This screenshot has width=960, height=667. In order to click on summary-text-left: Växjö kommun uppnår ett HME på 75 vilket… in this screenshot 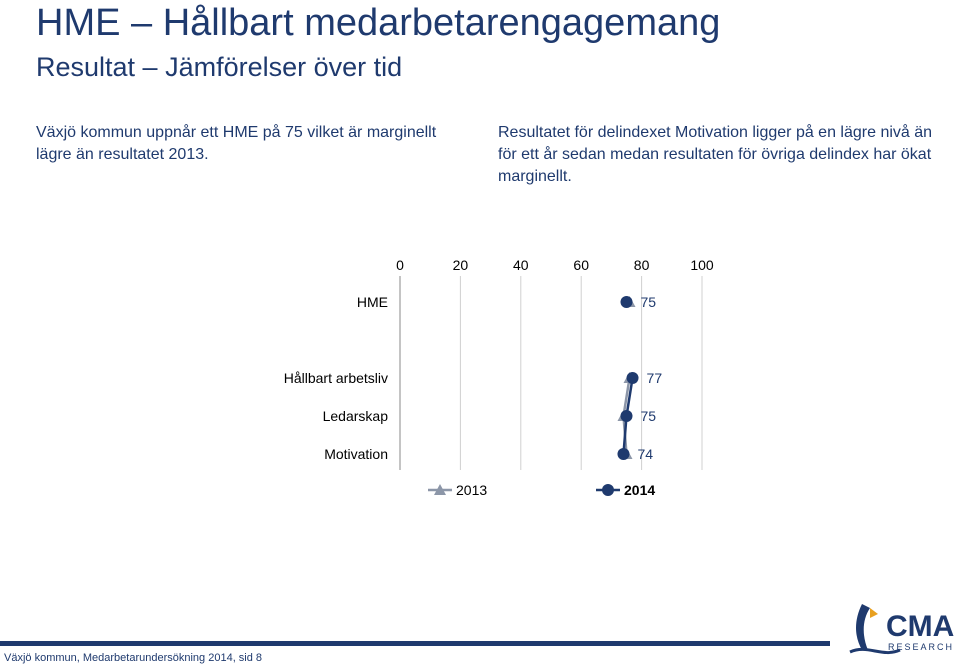, I will do `click(236, 143)`.